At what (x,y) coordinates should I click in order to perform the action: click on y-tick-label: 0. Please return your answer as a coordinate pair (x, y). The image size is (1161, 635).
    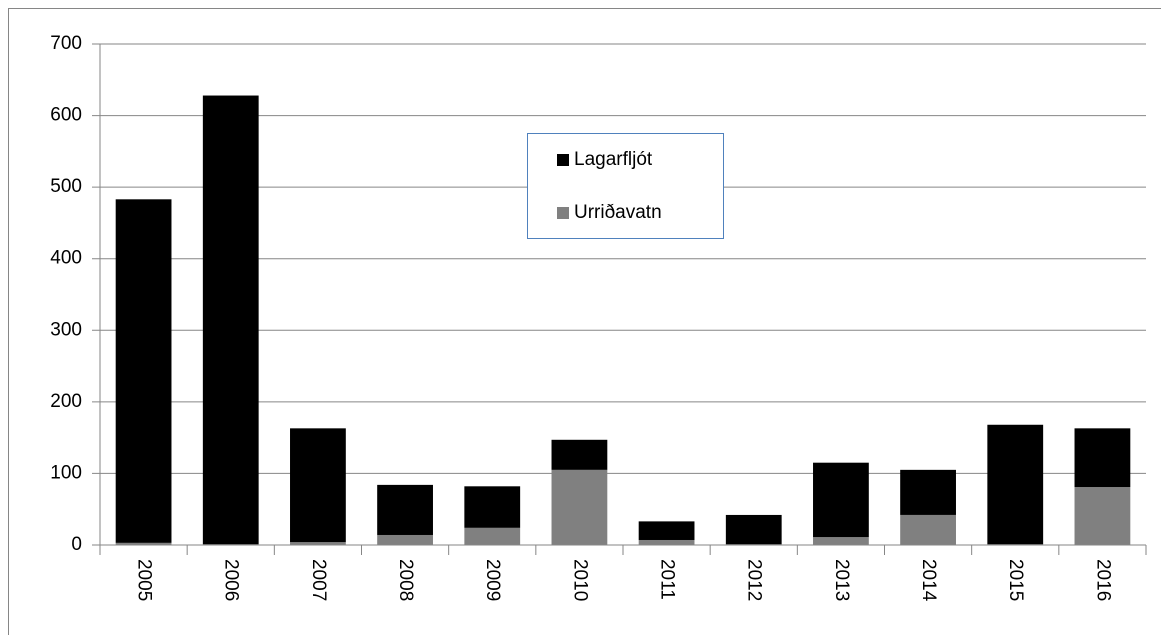
    Looking at the image, I should click on (76, 544).